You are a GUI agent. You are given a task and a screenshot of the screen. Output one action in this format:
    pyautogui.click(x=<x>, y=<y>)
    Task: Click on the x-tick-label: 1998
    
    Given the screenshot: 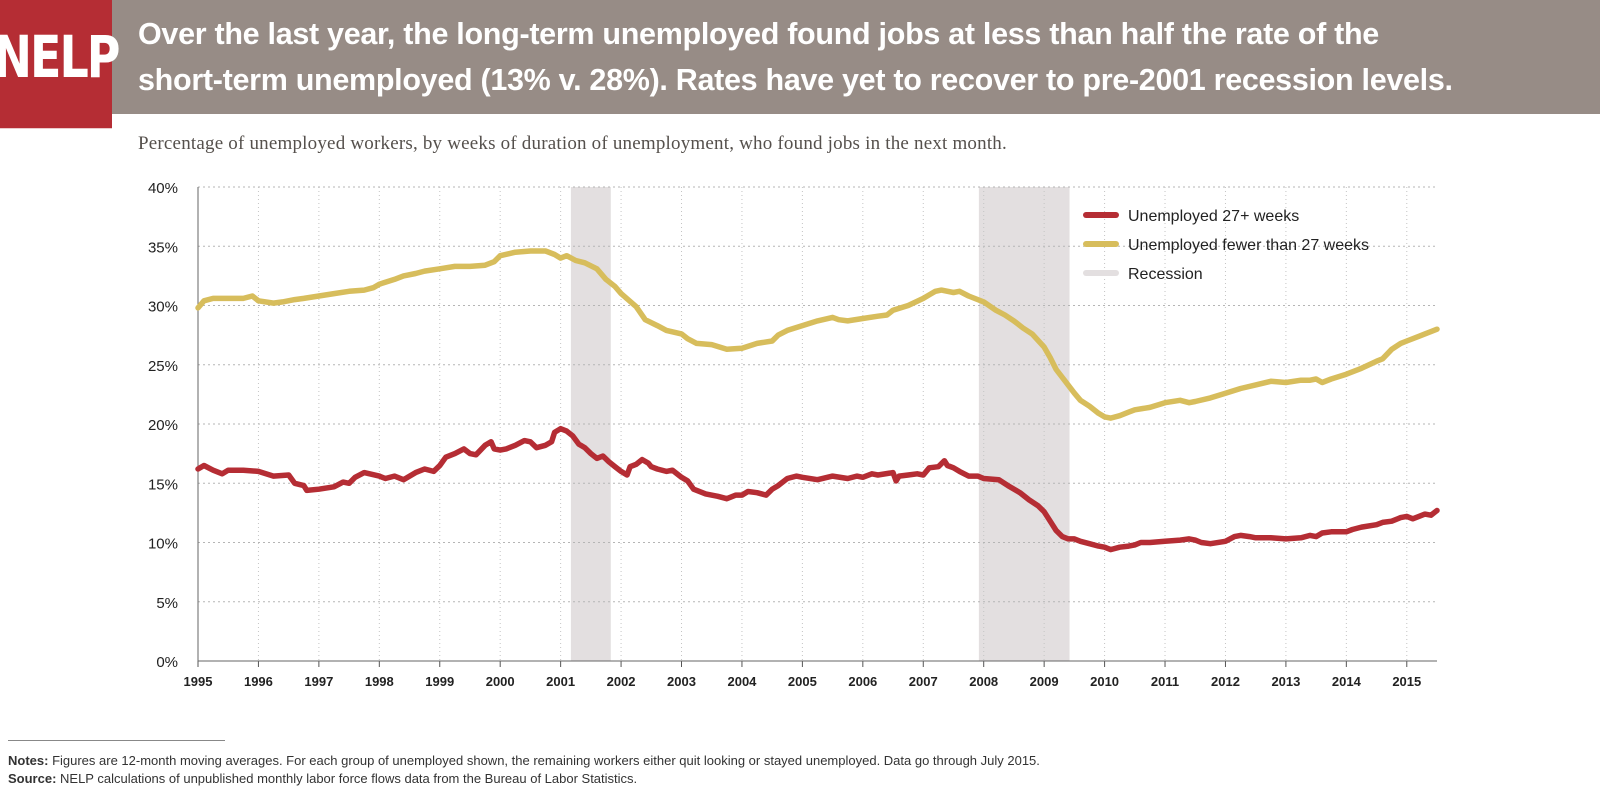 What is the action you would take?
    pyautogui.click(x=379, y=681)
    